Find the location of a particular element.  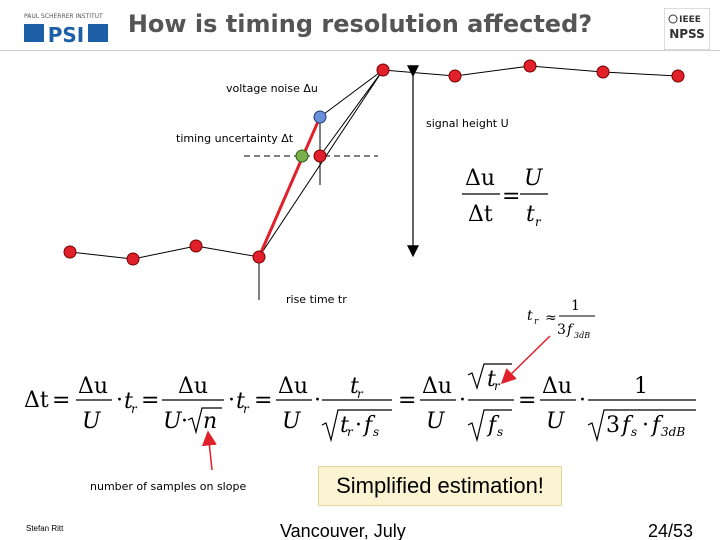

cross-point is located at coordinates (302, 156).